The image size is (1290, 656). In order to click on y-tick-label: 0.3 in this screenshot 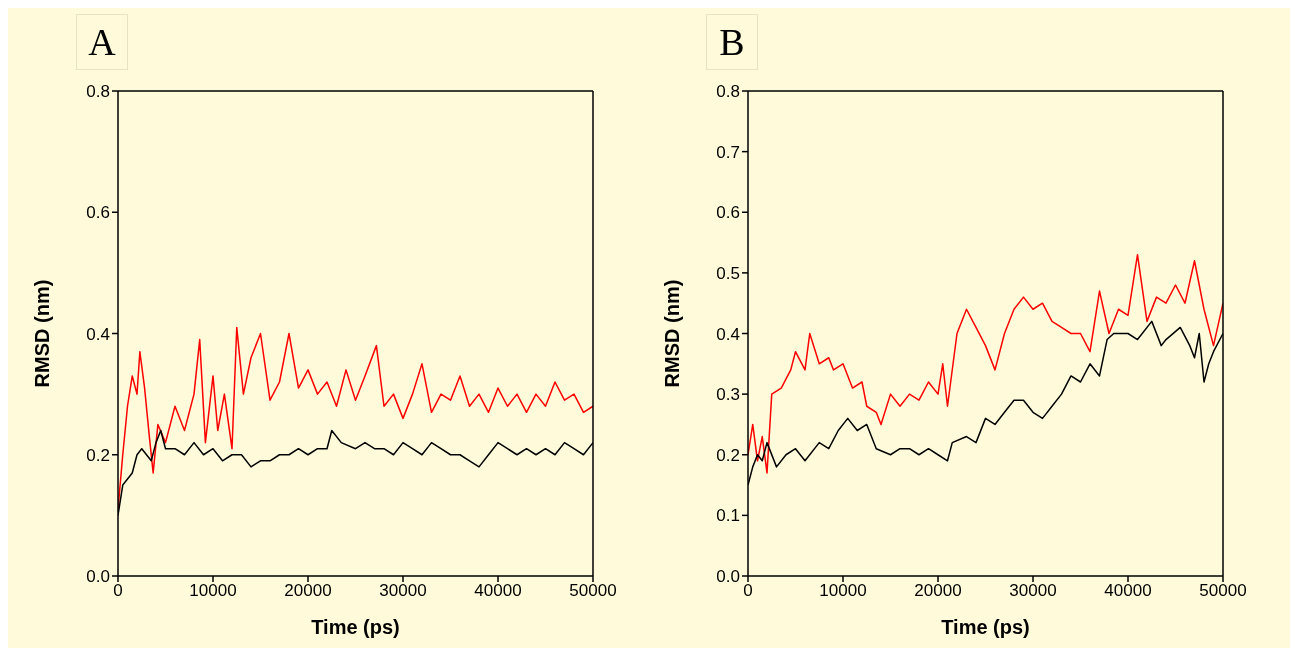, I will do `click(728, 395)`.